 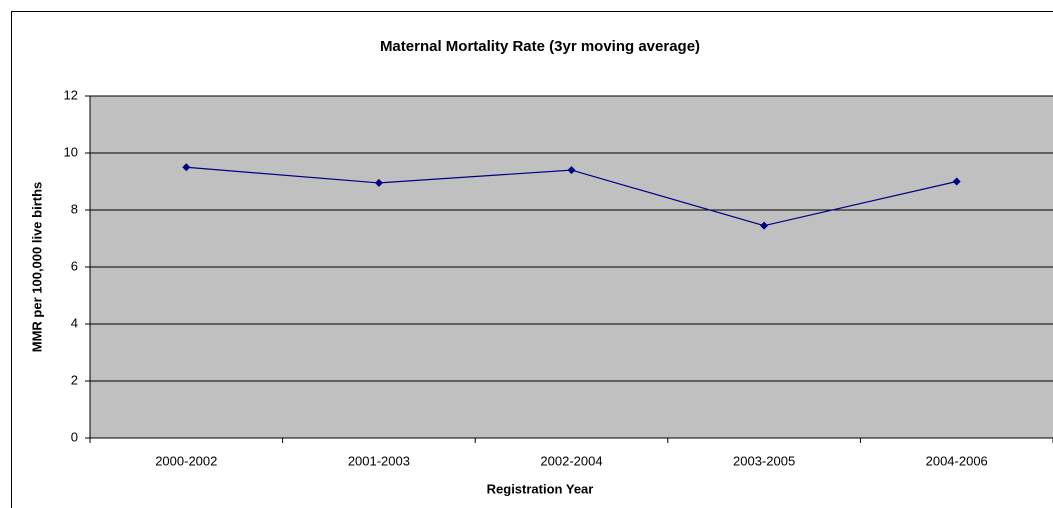 I want to click on x-tick-label: 2004-2006, so click(x=957, y=460).